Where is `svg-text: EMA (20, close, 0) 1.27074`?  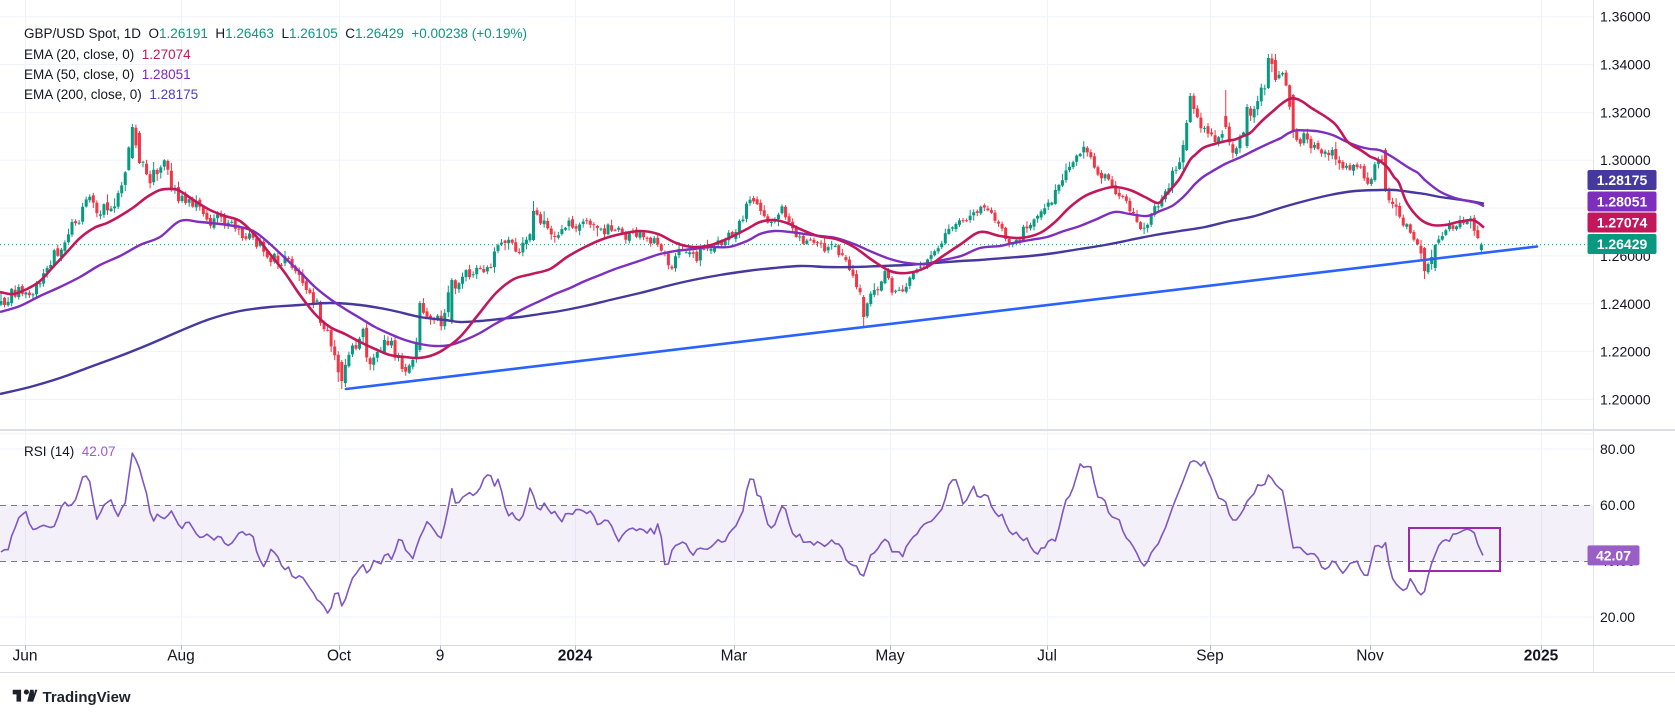 svg-text: EMA (20, close, 0) 1.27074 is located at coordinates (107, 54).